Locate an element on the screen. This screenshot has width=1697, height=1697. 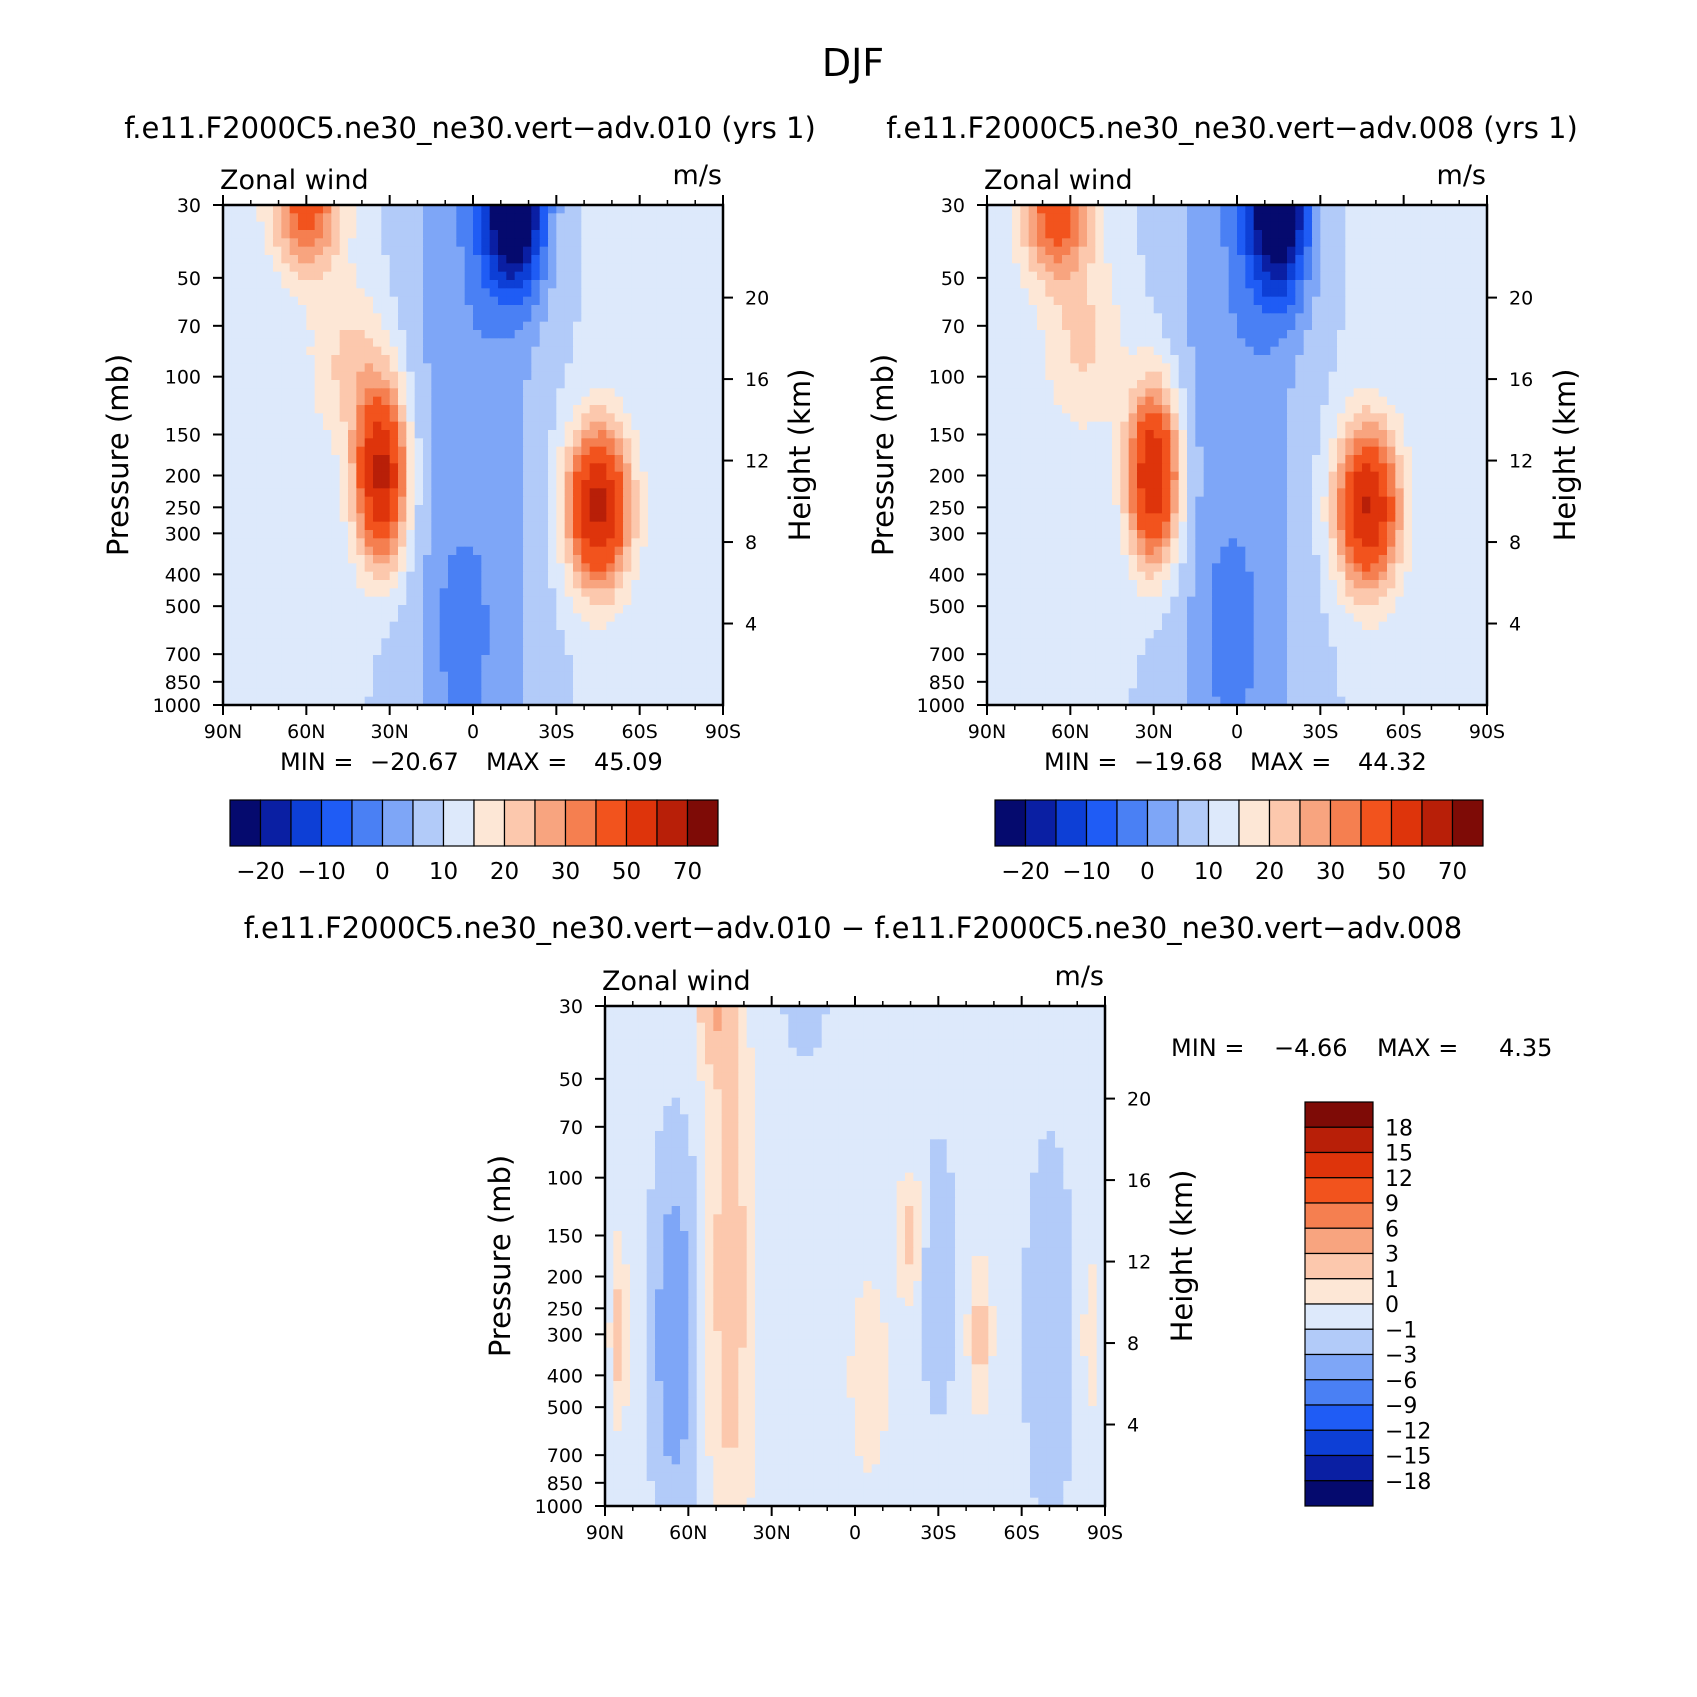
colorbar-label: 50 is located at coordinates (626, 872).